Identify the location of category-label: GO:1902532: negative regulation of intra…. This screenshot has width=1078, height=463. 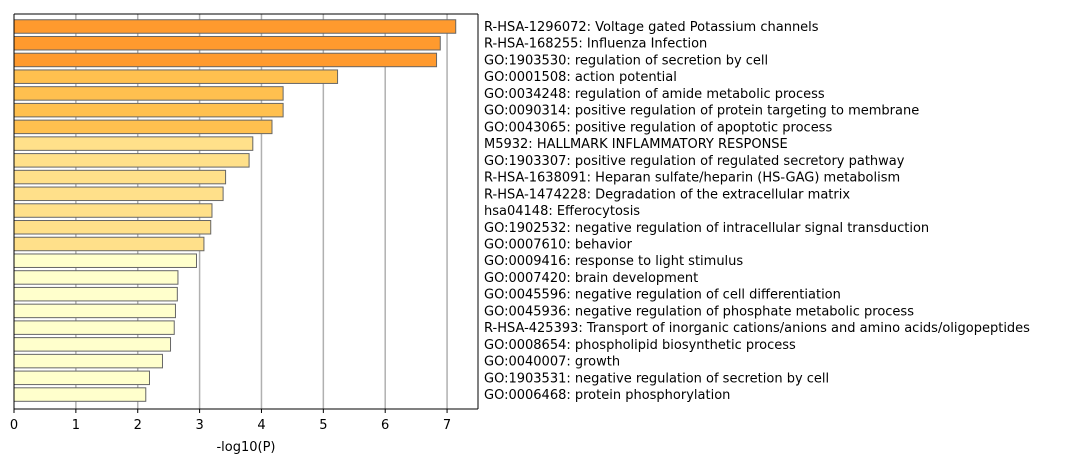
(706, 228).